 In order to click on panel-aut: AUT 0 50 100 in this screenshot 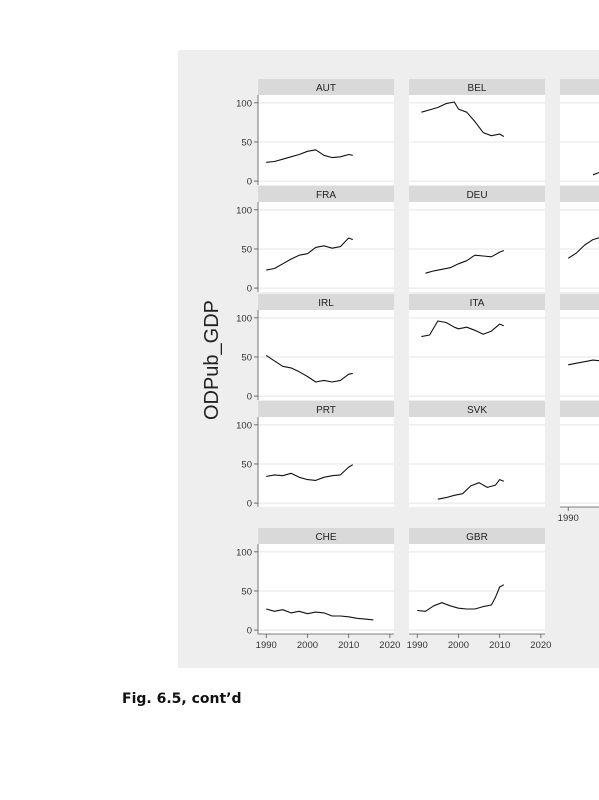, I will do `click(315, 133)`.